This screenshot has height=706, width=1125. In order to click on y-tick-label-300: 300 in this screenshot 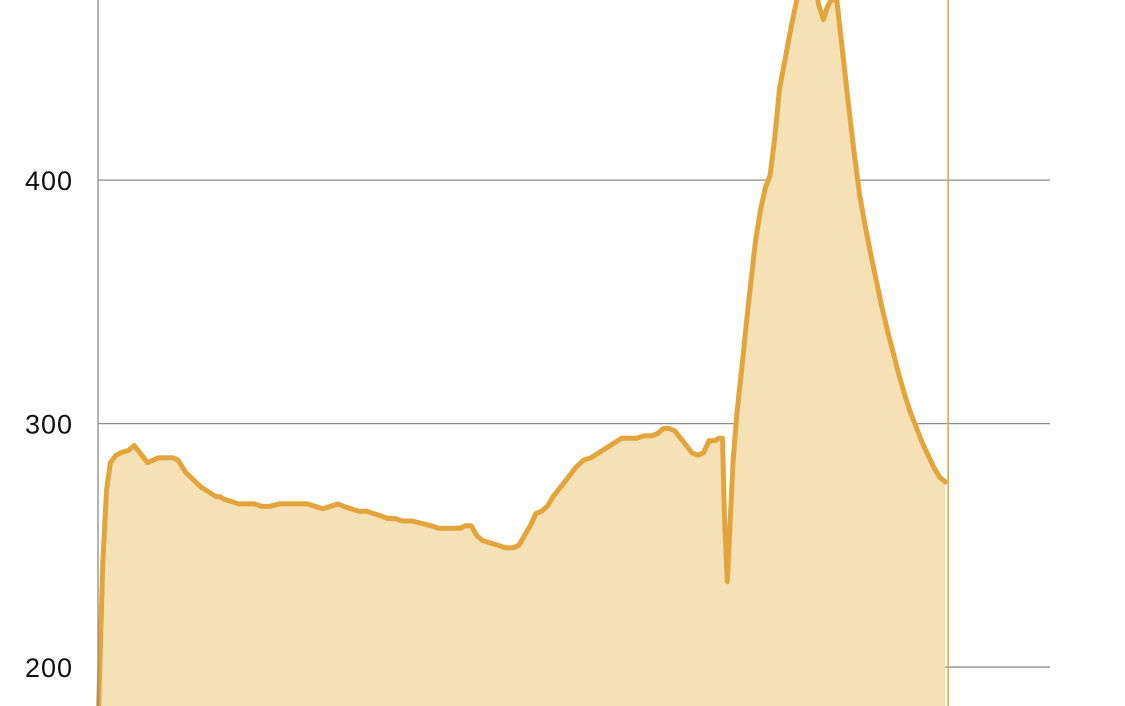, I will do `click(49, 425)`.